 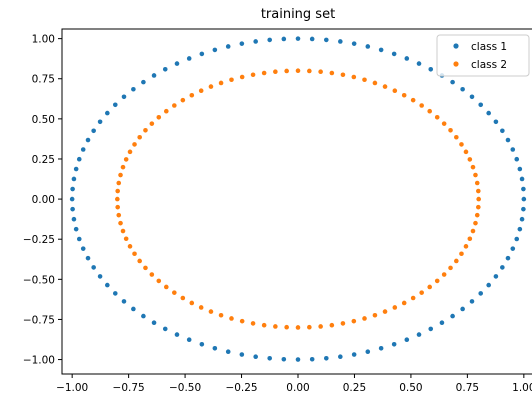 I want to click on y-tick-label: 0.75, so click(x=43, y=80).